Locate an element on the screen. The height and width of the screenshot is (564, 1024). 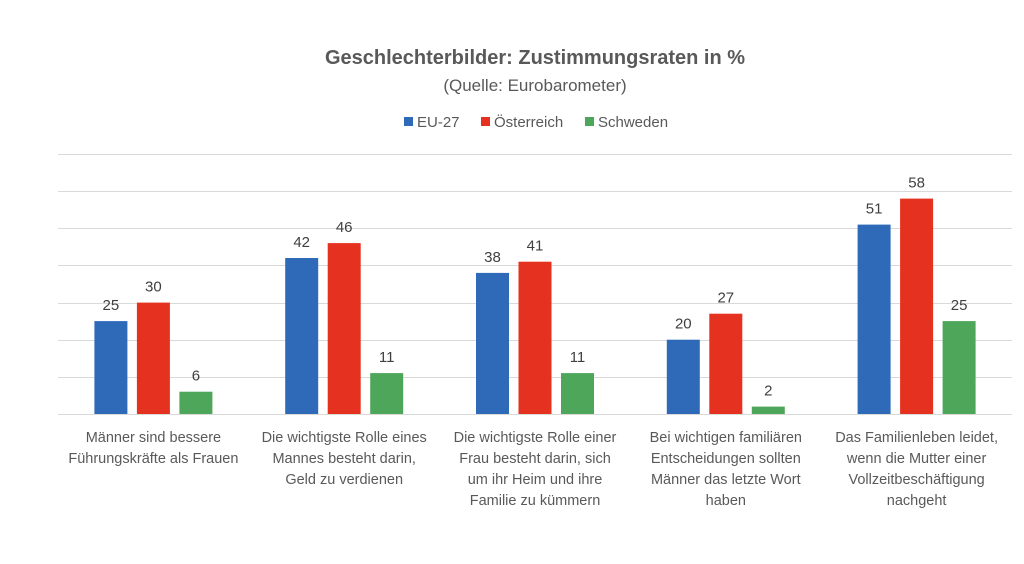
data-label-3-0: 20 is located at coordinates (683, 324).